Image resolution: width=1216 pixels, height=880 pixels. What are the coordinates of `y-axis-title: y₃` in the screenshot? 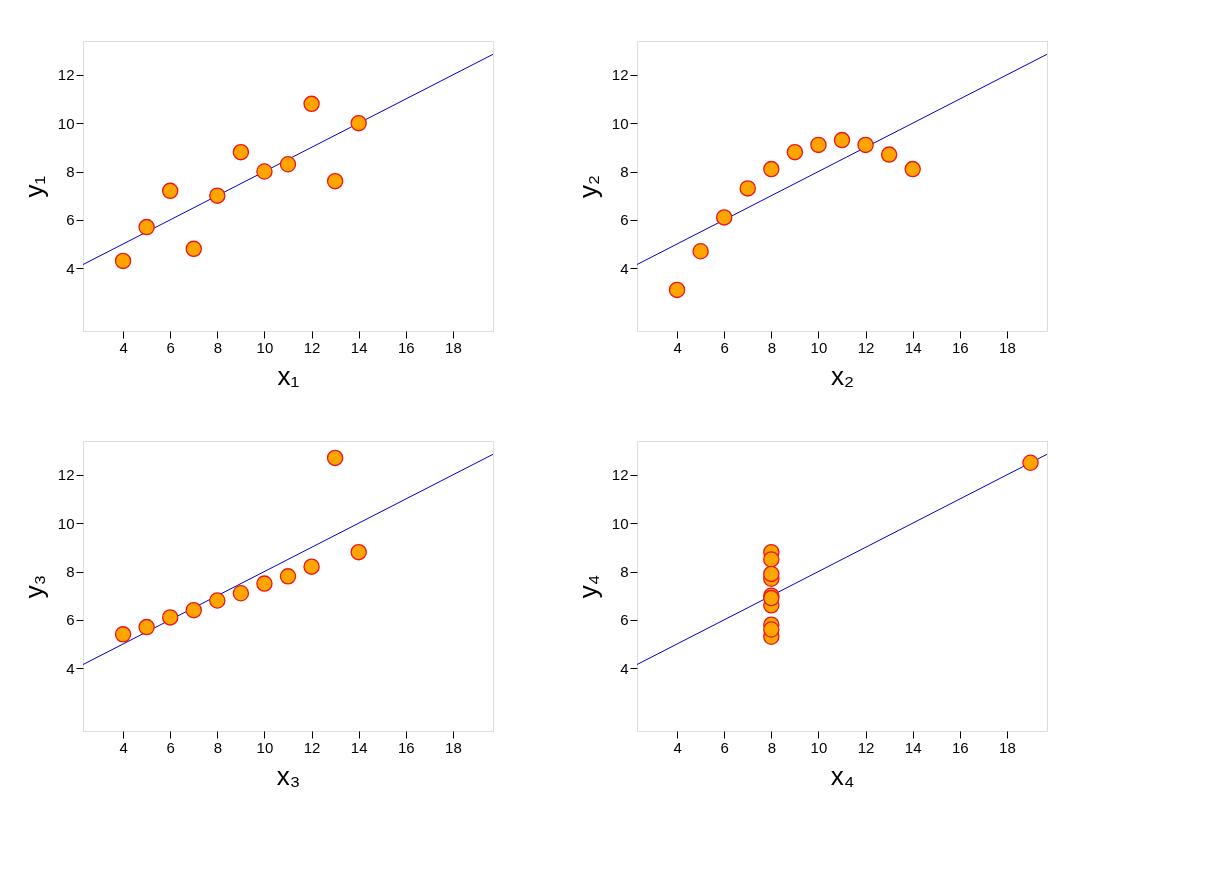 It's located at (33, 586).